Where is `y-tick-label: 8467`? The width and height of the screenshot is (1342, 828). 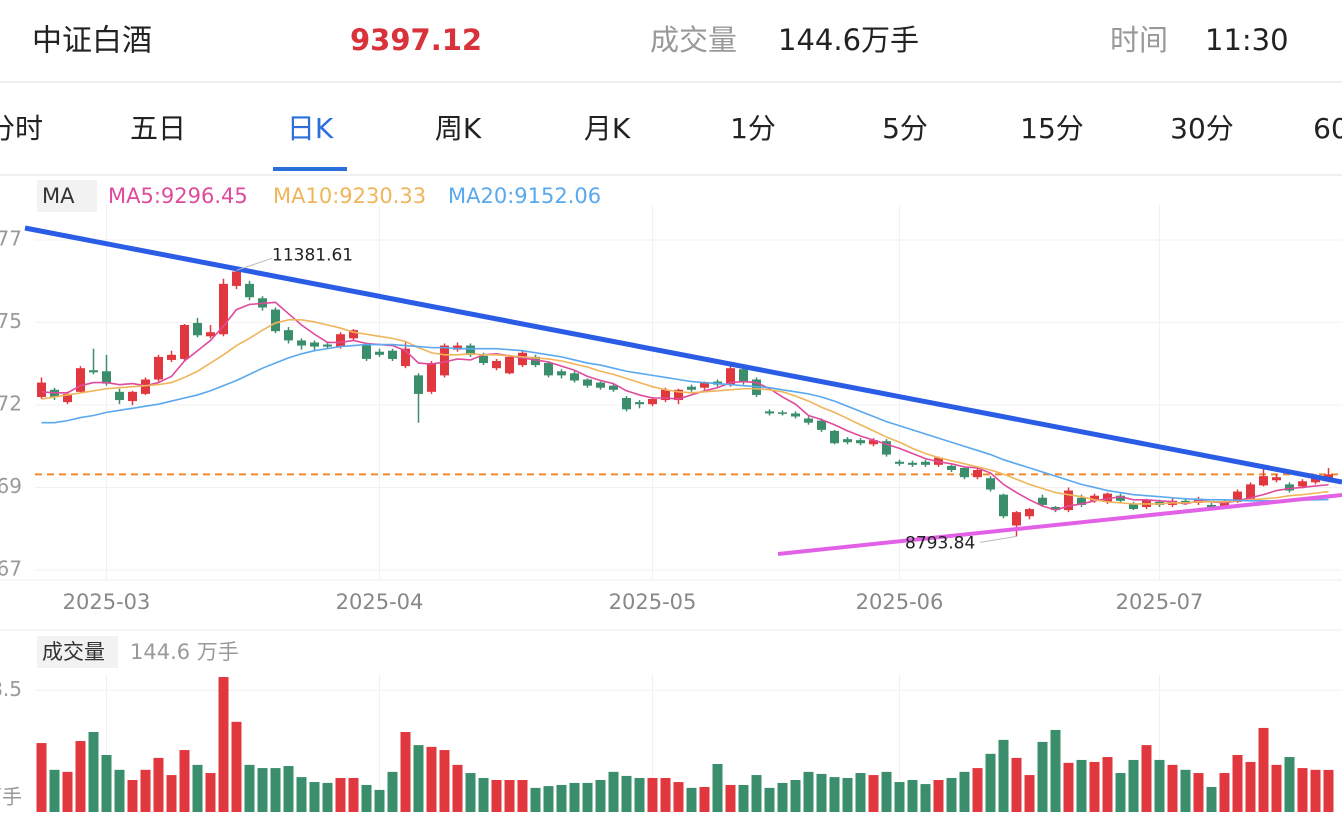
y-tick-label: 8467 is located at coordinates (11, 569).